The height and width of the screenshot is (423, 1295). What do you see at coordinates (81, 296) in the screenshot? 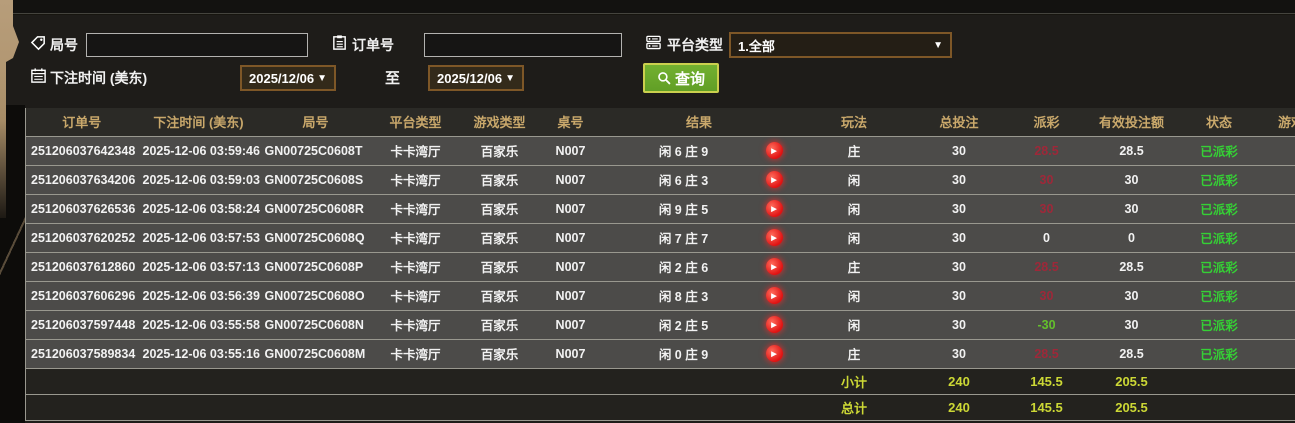
I see `order-cell: 251206037606296` at bounding box center [81, 296].